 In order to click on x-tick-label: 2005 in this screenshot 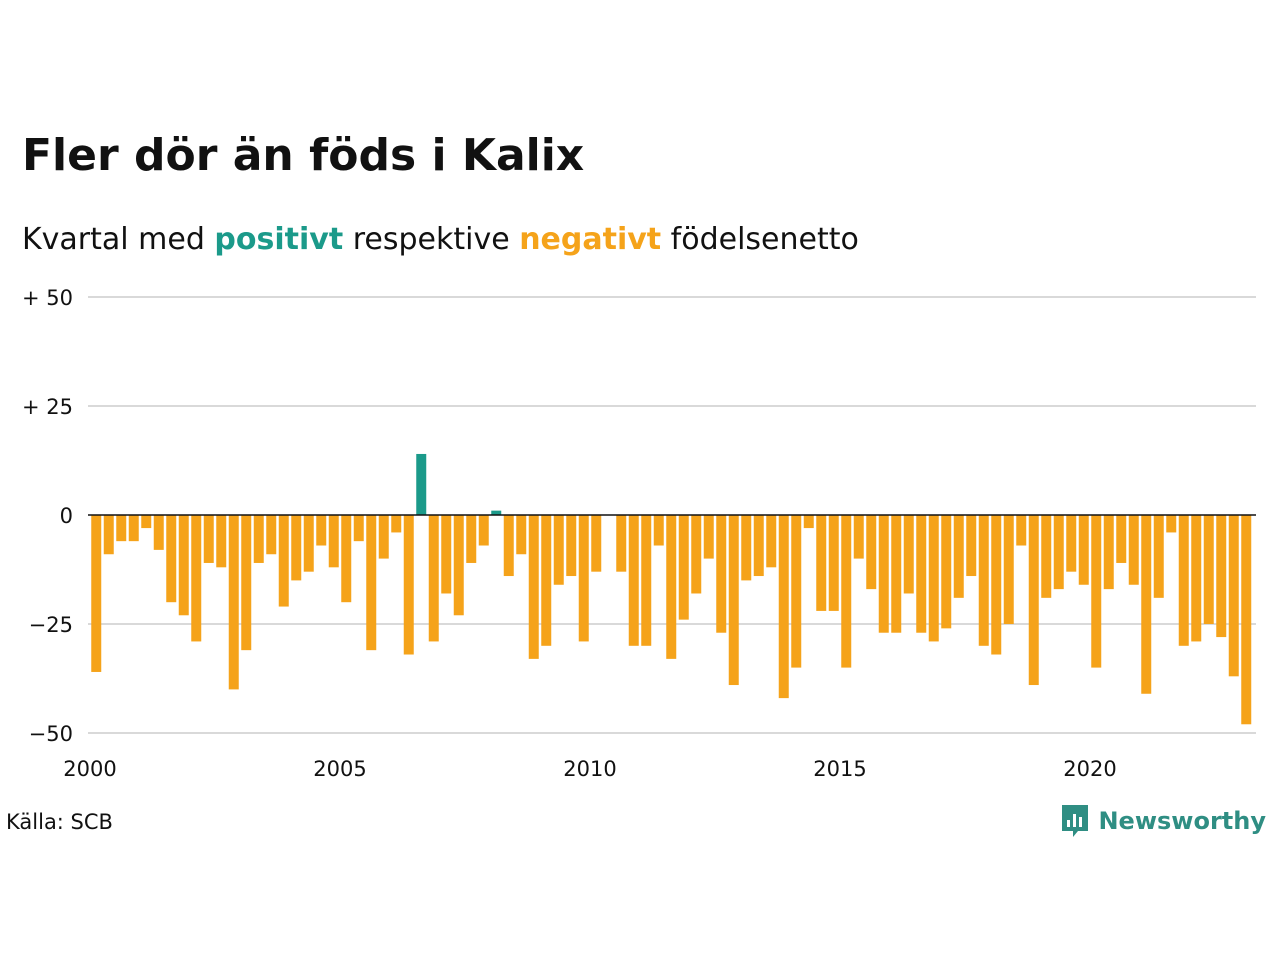, I will do `click(339, 769)`.